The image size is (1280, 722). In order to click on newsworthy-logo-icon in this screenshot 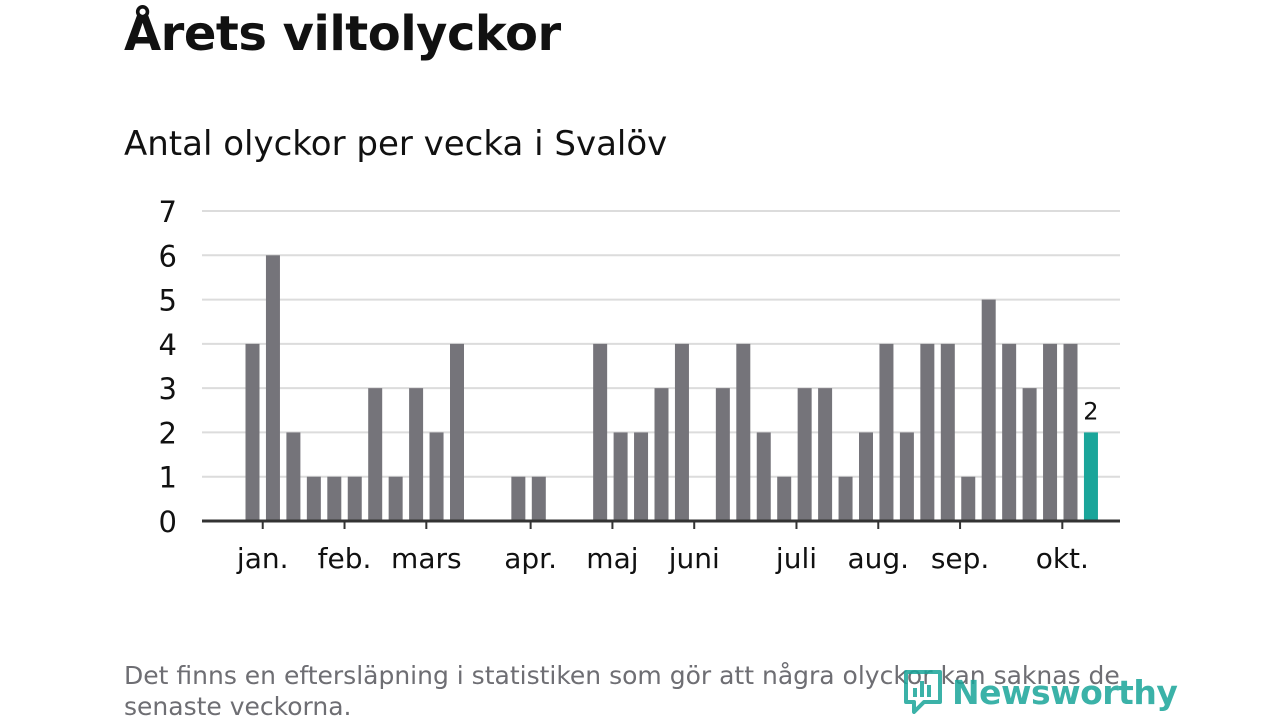, I will do `click(923, 692)`.